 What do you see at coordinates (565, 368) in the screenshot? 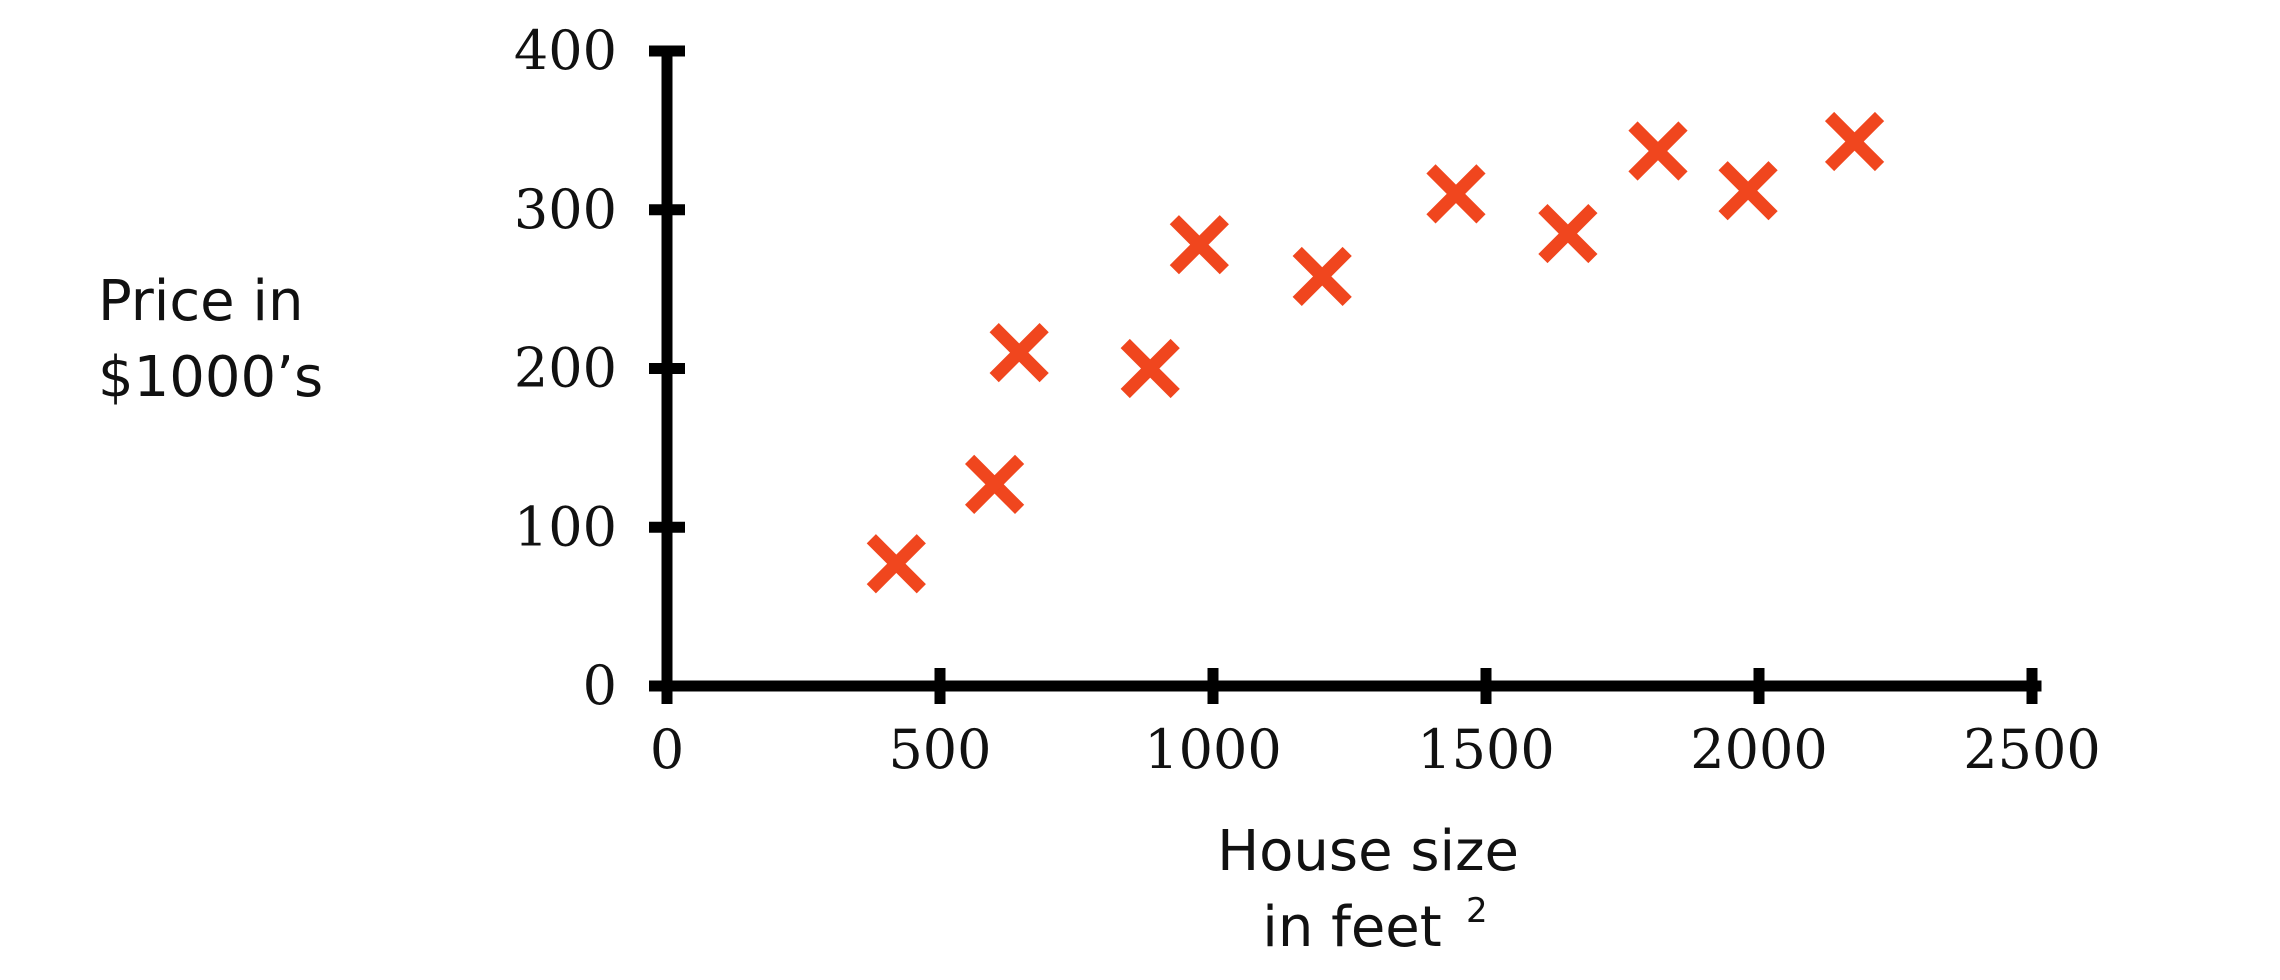
I see `y-tick-label: 200` at bounding box center [565, 368].